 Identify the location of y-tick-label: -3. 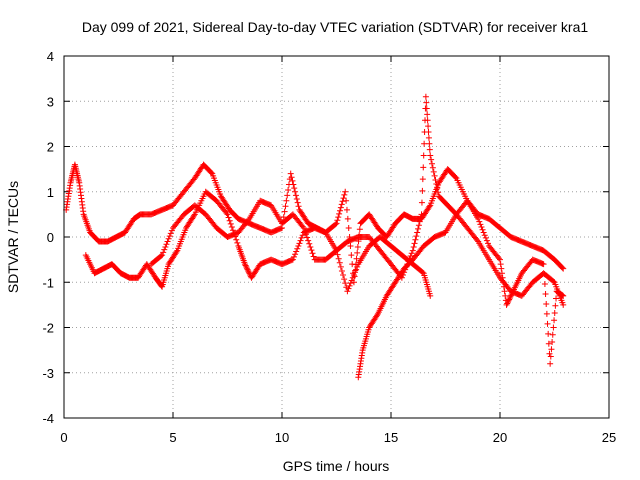
(48, 373).